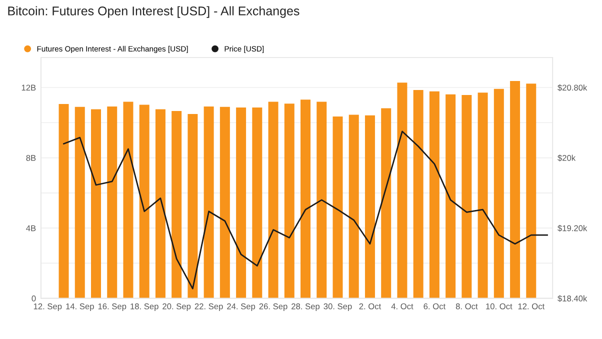 Image resolution: width=602 pixels, height=339 pixels. I want to click on x-tick-label: 14. Sep, so click(80, 307).